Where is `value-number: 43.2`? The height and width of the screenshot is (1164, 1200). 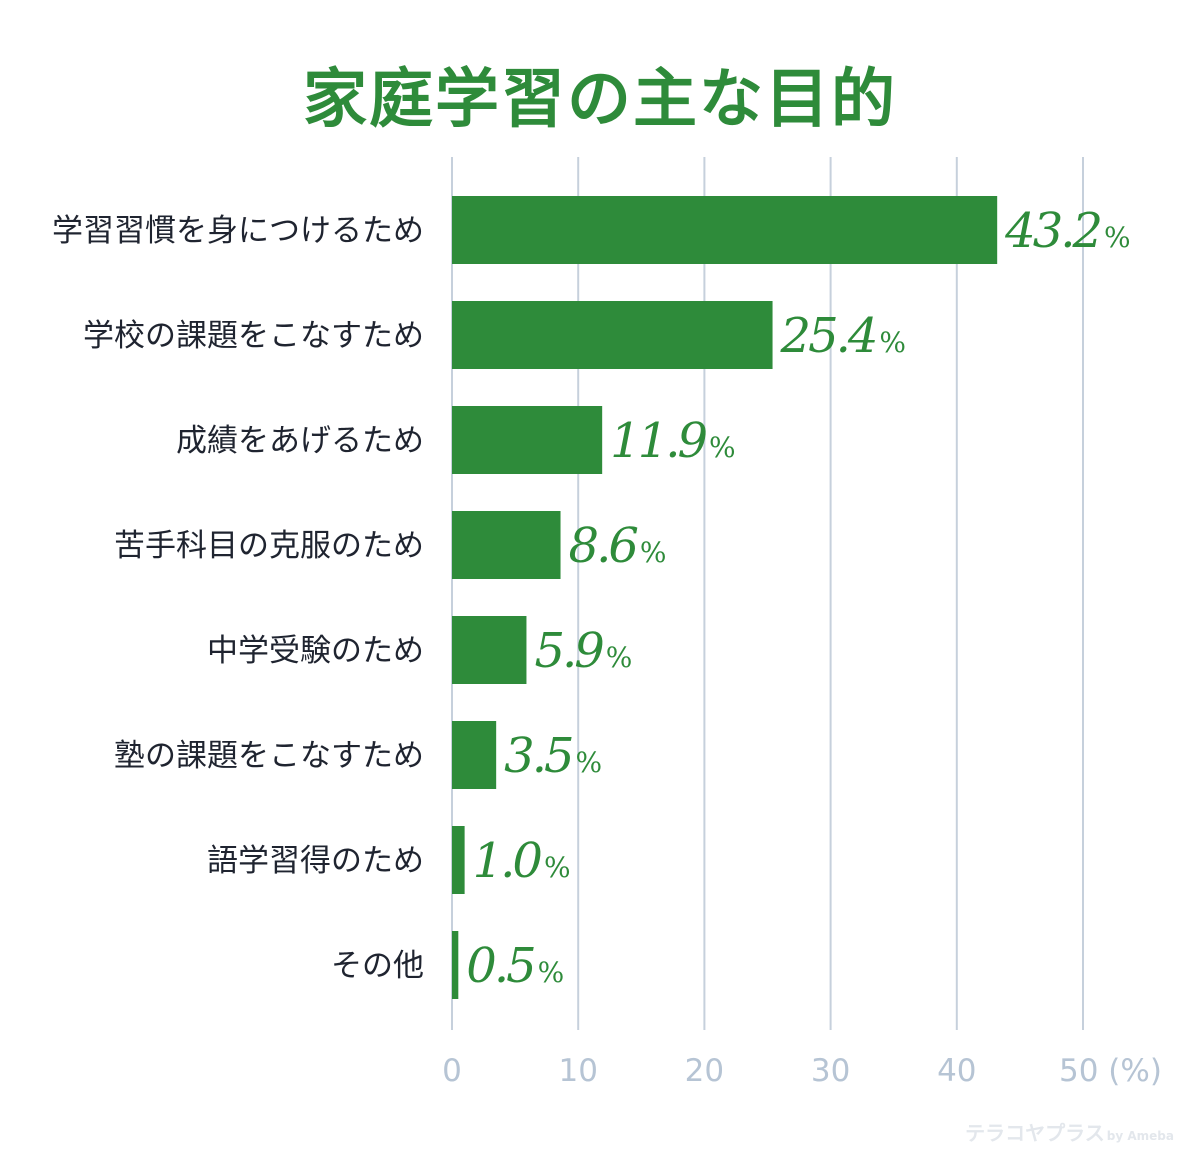 value-number: 43.2 is located at coordinates (1052, 231).